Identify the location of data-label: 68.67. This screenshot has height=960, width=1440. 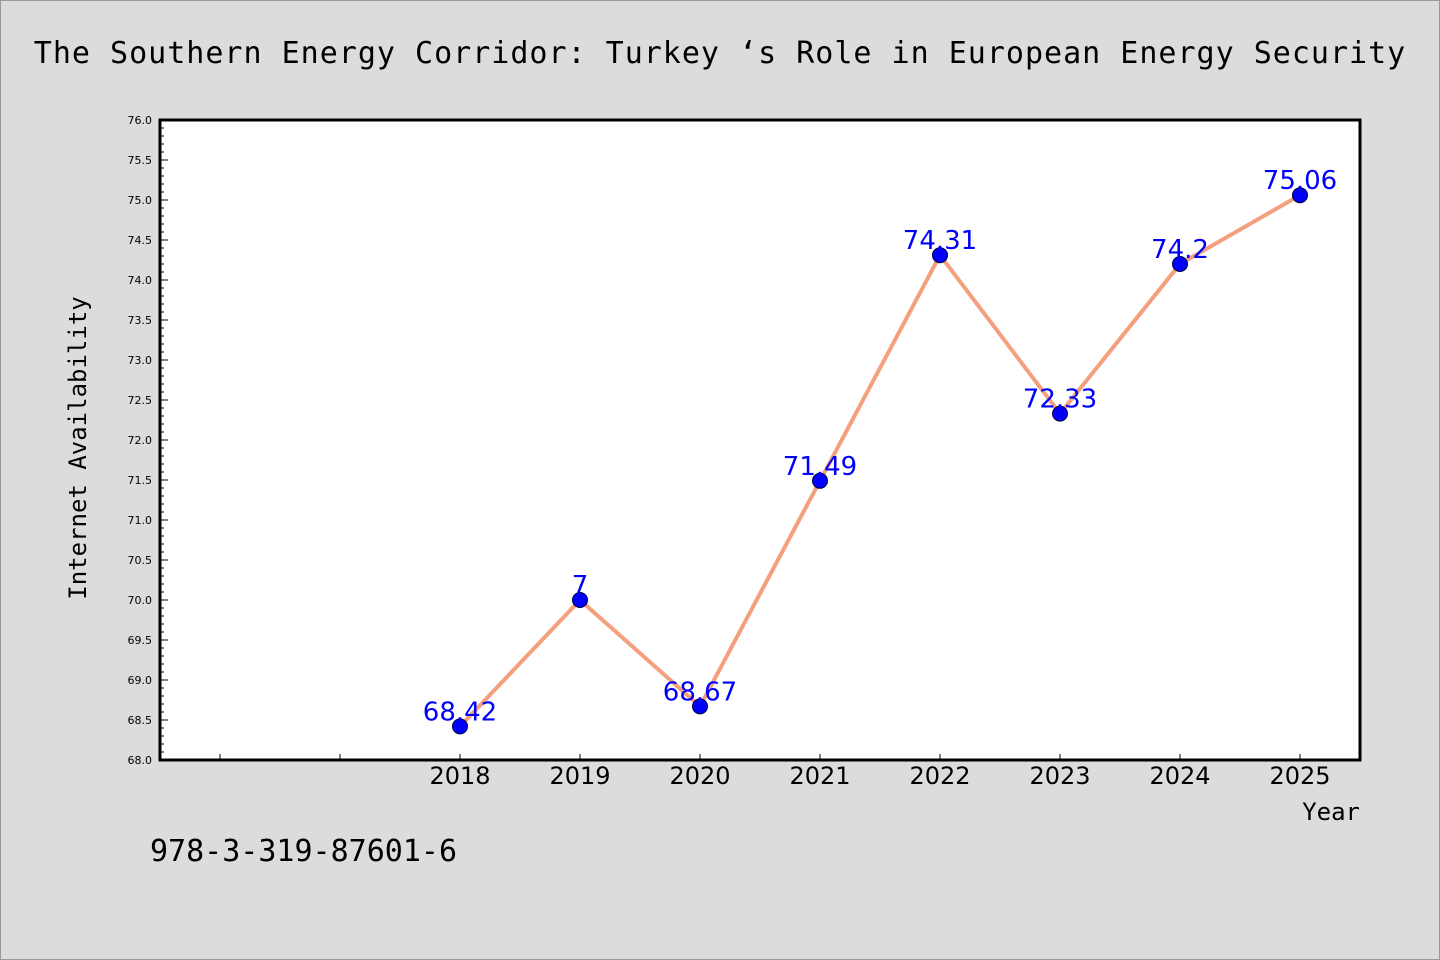
(700, 692).